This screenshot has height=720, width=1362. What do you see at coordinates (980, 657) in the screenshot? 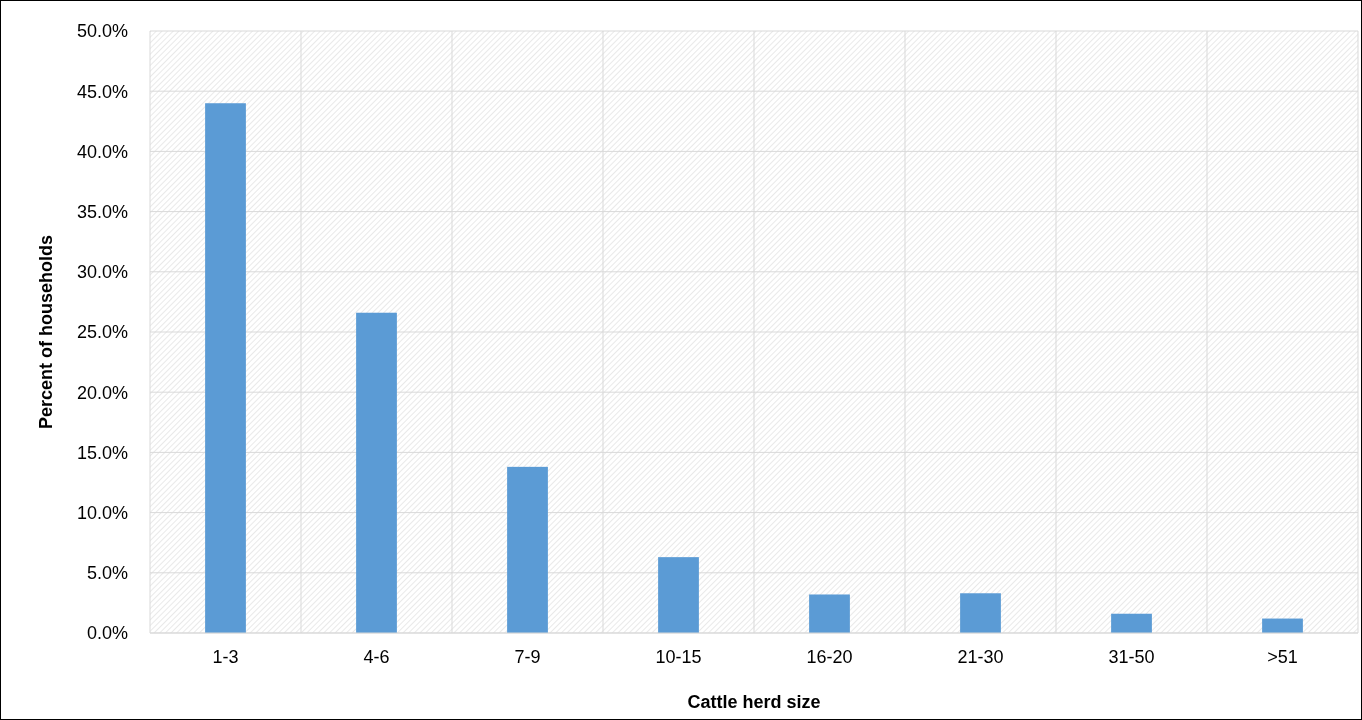
I see `x-tick-label: 21-30` at bounding box center [980, 657].